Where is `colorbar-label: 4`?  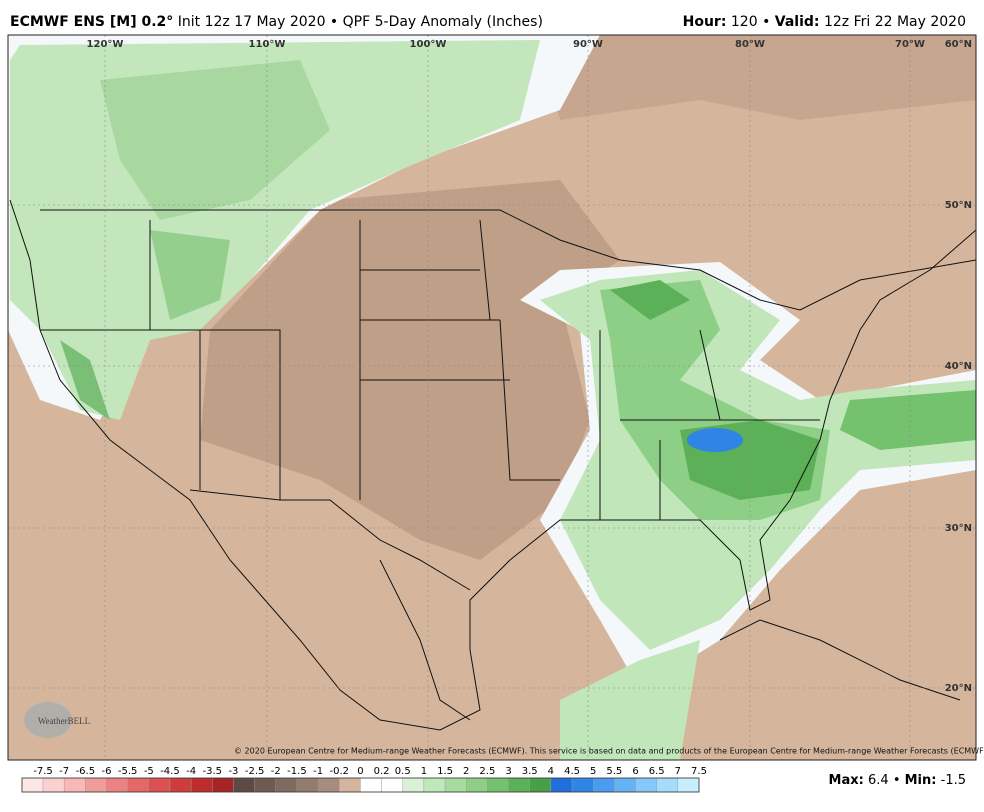 colorbar-label: 4 is located at coordinates (551, 771).